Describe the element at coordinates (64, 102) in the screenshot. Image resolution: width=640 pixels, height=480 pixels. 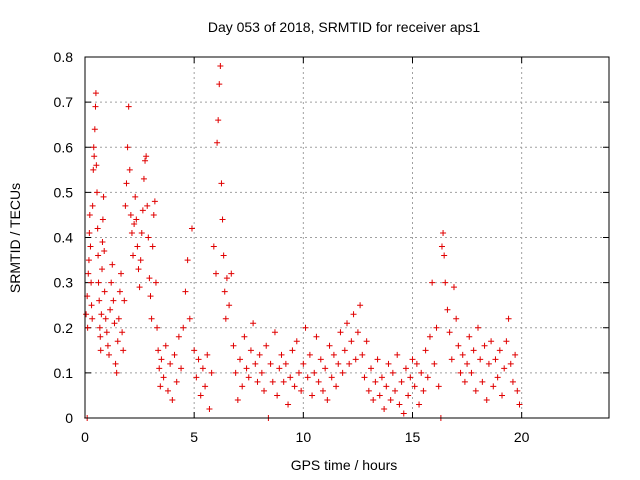
I see `y-tick-label: 0.7` at that location.